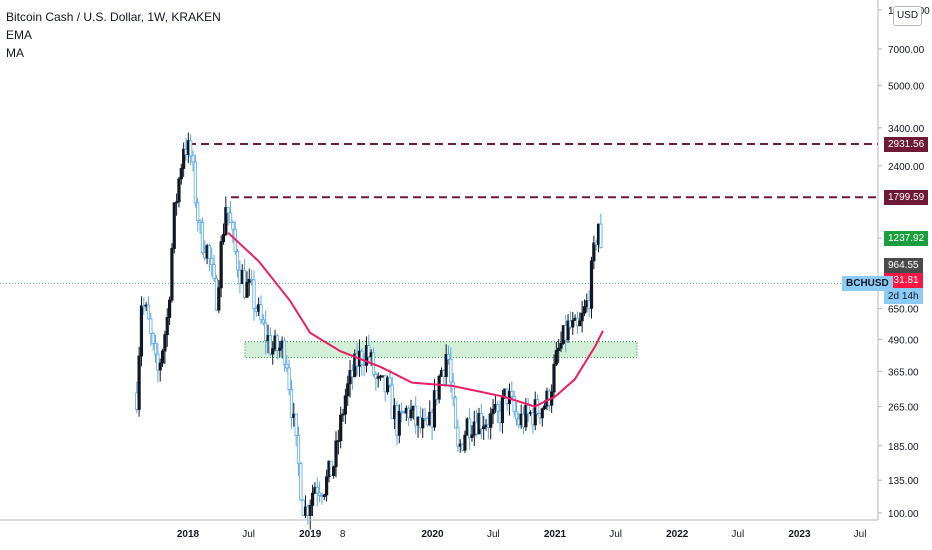 The height and width of the screenshot is (550, 932). Describe the element at coordinates (907, 16) in the screenshot. I see `currency-button: USD` at that location.